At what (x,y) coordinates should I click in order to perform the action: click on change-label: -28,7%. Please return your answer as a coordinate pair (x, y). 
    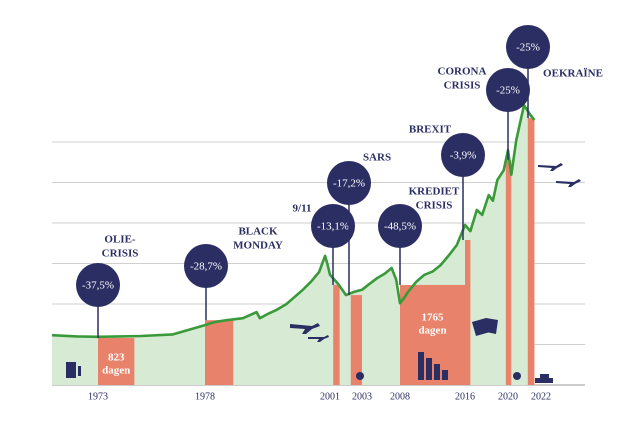
    Looking at the image, I should click on (206, 267).